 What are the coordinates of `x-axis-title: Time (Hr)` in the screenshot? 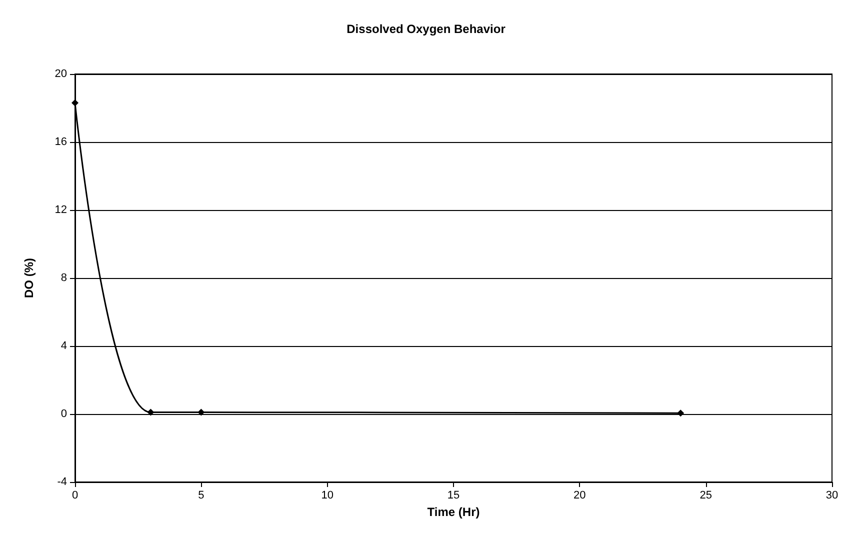 It's located at (453, 512).